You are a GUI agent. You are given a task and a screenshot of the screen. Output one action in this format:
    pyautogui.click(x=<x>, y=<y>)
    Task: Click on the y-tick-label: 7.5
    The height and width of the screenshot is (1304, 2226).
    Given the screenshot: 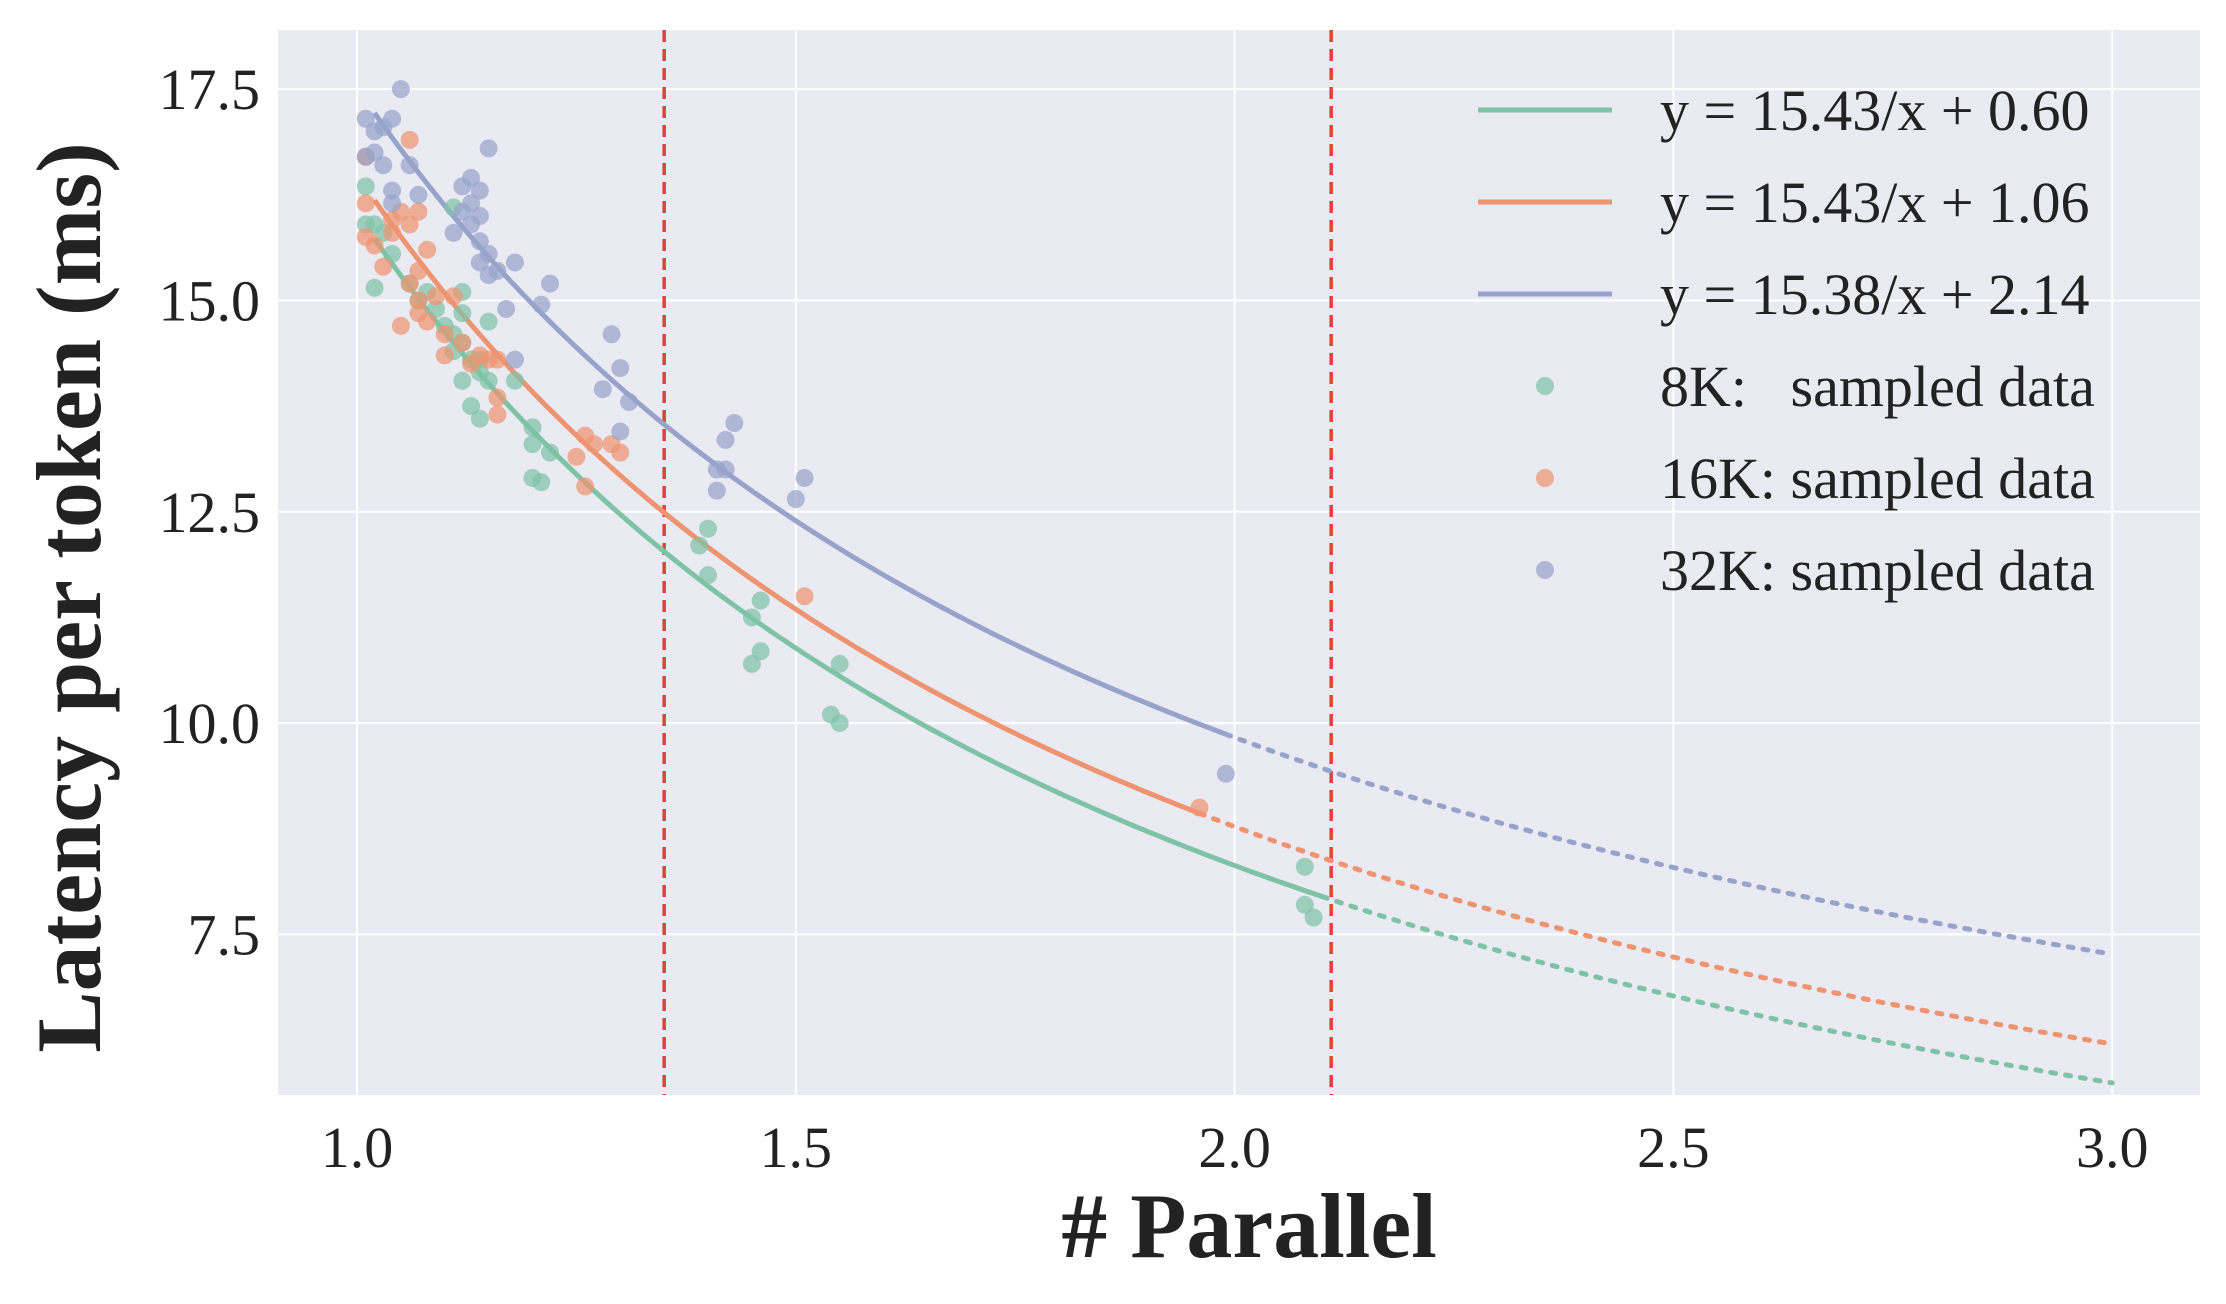 What is the action you would take?
    pyautogui.click(x=224, y=934)
    